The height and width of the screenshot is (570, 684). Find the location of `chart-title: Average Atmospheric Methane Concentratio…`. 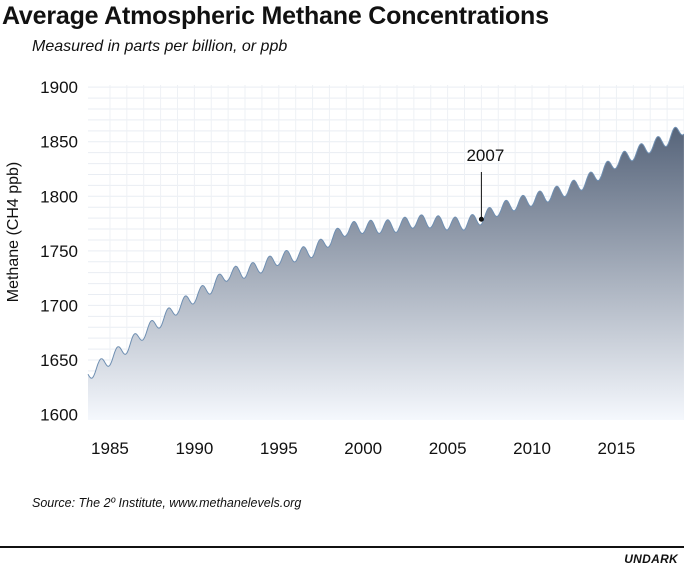

chart-title: Average Atmospheric Methane Concentratio… is located at coordinates (275, 16).